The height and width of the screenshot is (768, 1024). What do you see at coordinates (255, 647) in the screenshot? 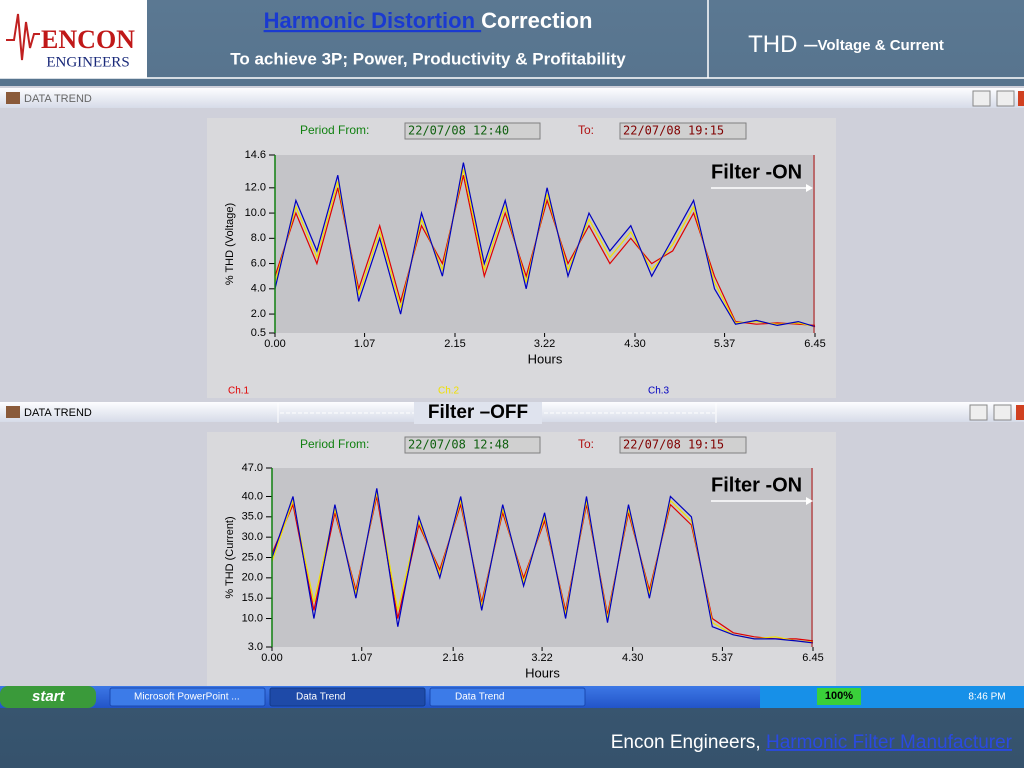
I see `y-tick-label: 3.0` at bounding box center [255, 647].